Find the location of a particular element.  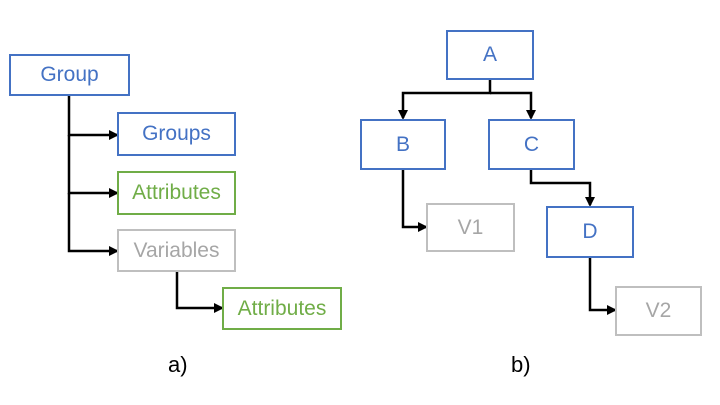

node-v2: V2 is located at coordinates (658, 311).